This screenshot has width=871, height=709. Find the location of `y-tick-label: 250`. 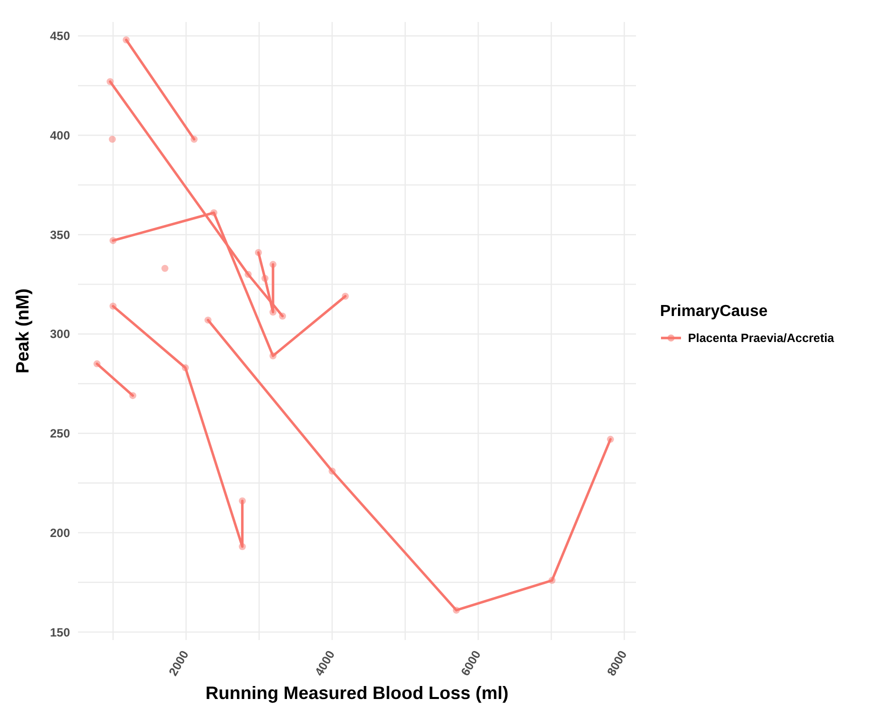

y-tick-label: 250 is located at coordinates (60, 433).